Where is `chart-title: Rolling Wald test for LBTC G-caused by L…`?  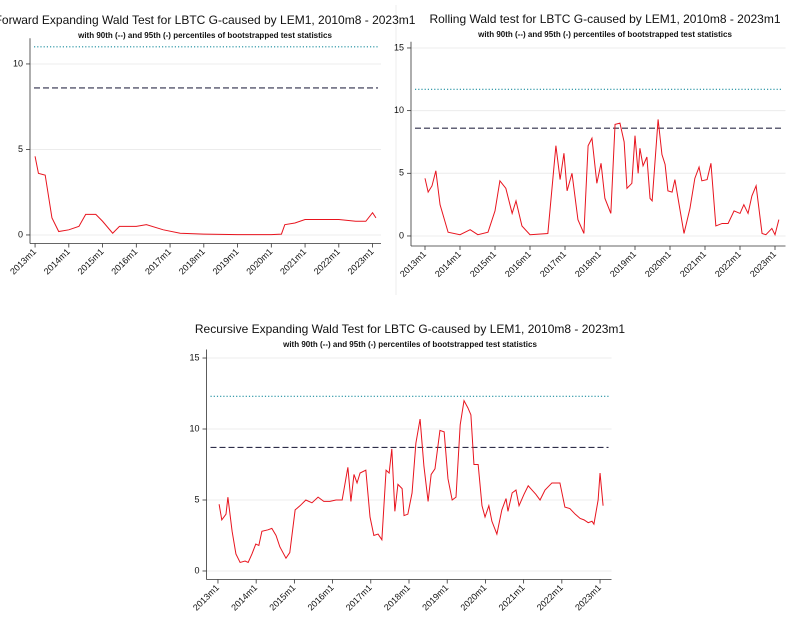 chart-title: Rolling Wald test for LBTC G-caused by L… is located at coordinates (604, 19).